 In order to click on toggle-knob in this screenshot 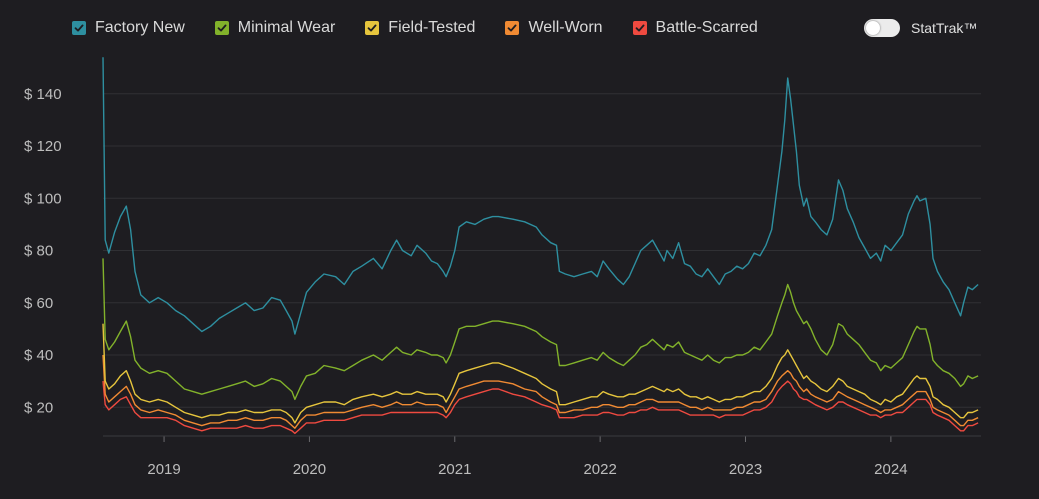, I will do `click(873, 28)`.